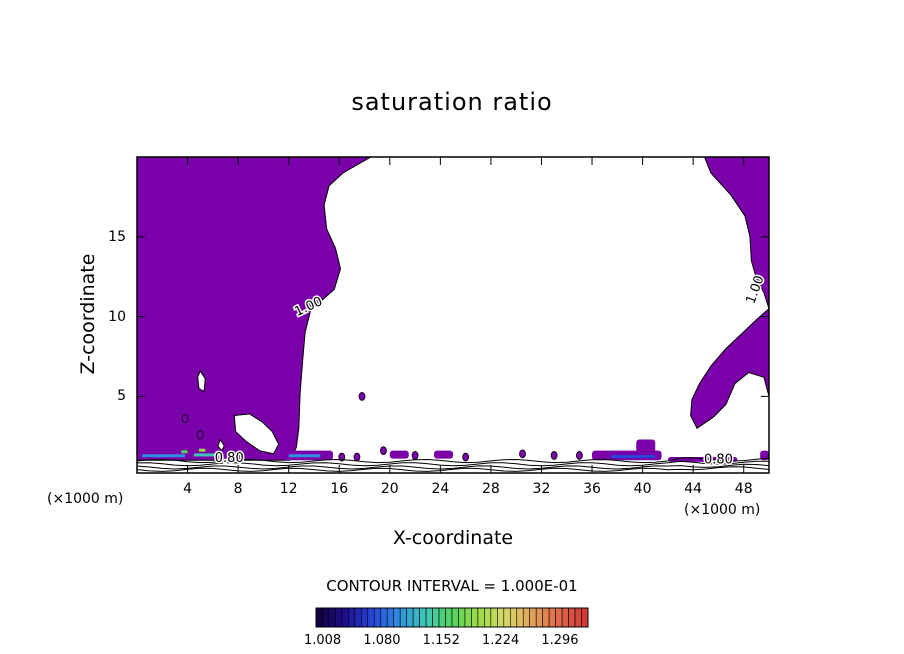  What do you see at coordinates (440, 489) in the screenshot?
I see `x-tick-label: 24` at bounding box center [440, 489].